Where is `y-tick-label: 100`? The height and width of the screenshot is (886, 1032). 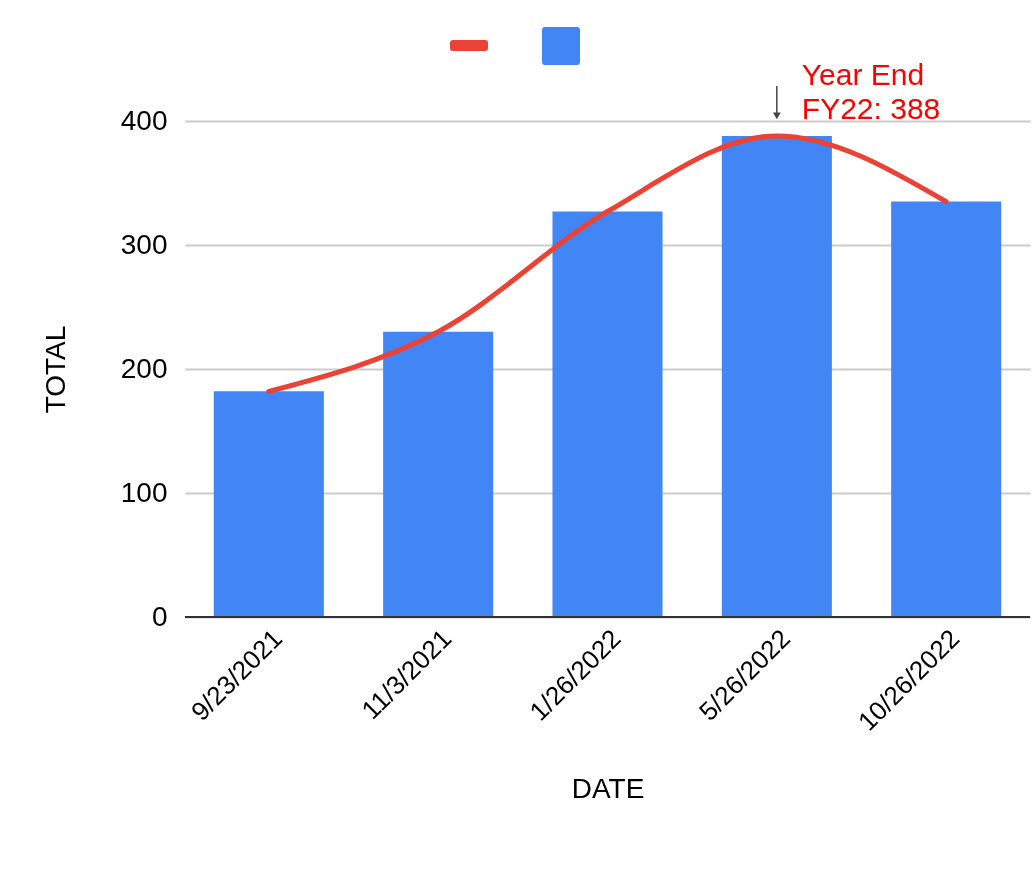 y-tick-label: 100 is located at coordinates (144, 492).